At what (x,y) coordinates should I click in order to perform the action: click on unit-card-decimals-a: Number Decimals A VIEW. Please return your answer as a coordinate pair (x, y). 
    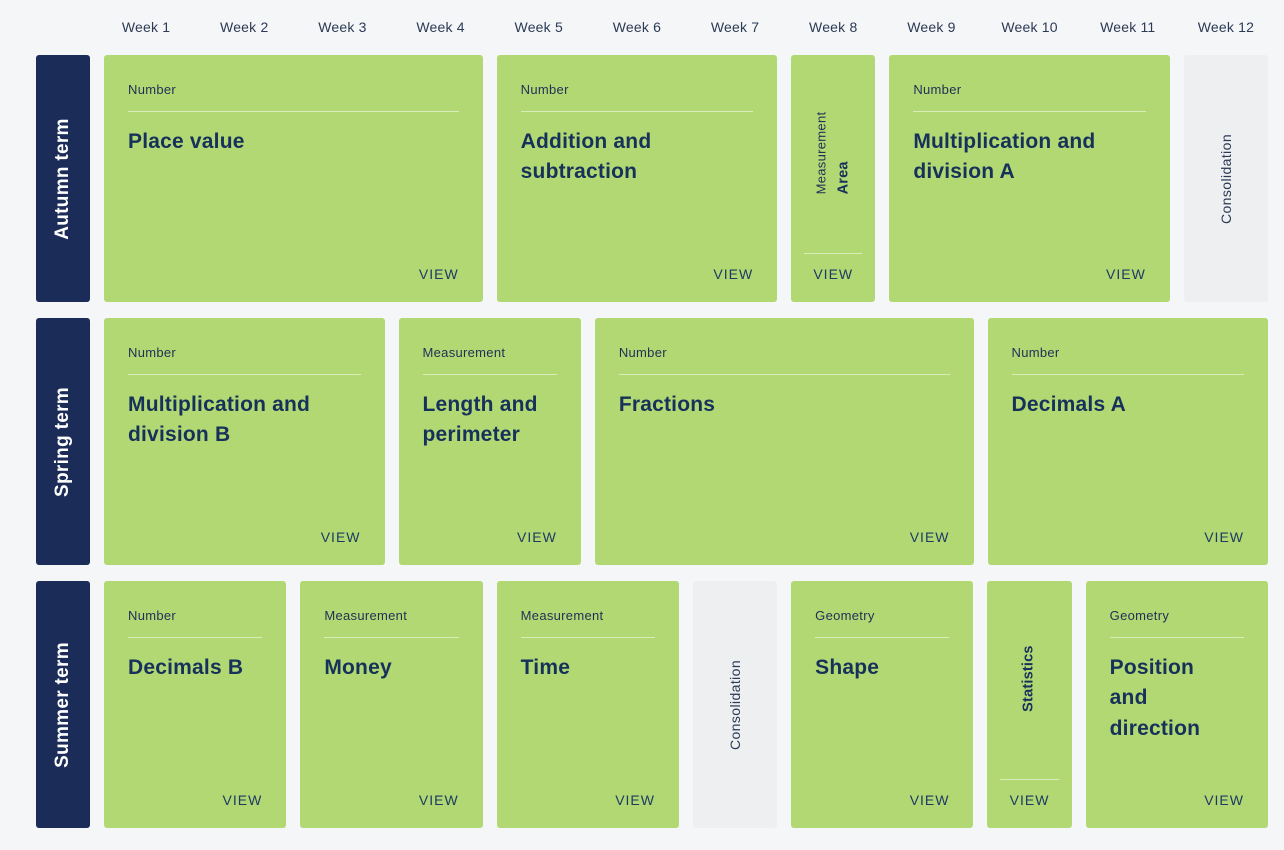
    Looking at the image, I should click on (1127, 441).